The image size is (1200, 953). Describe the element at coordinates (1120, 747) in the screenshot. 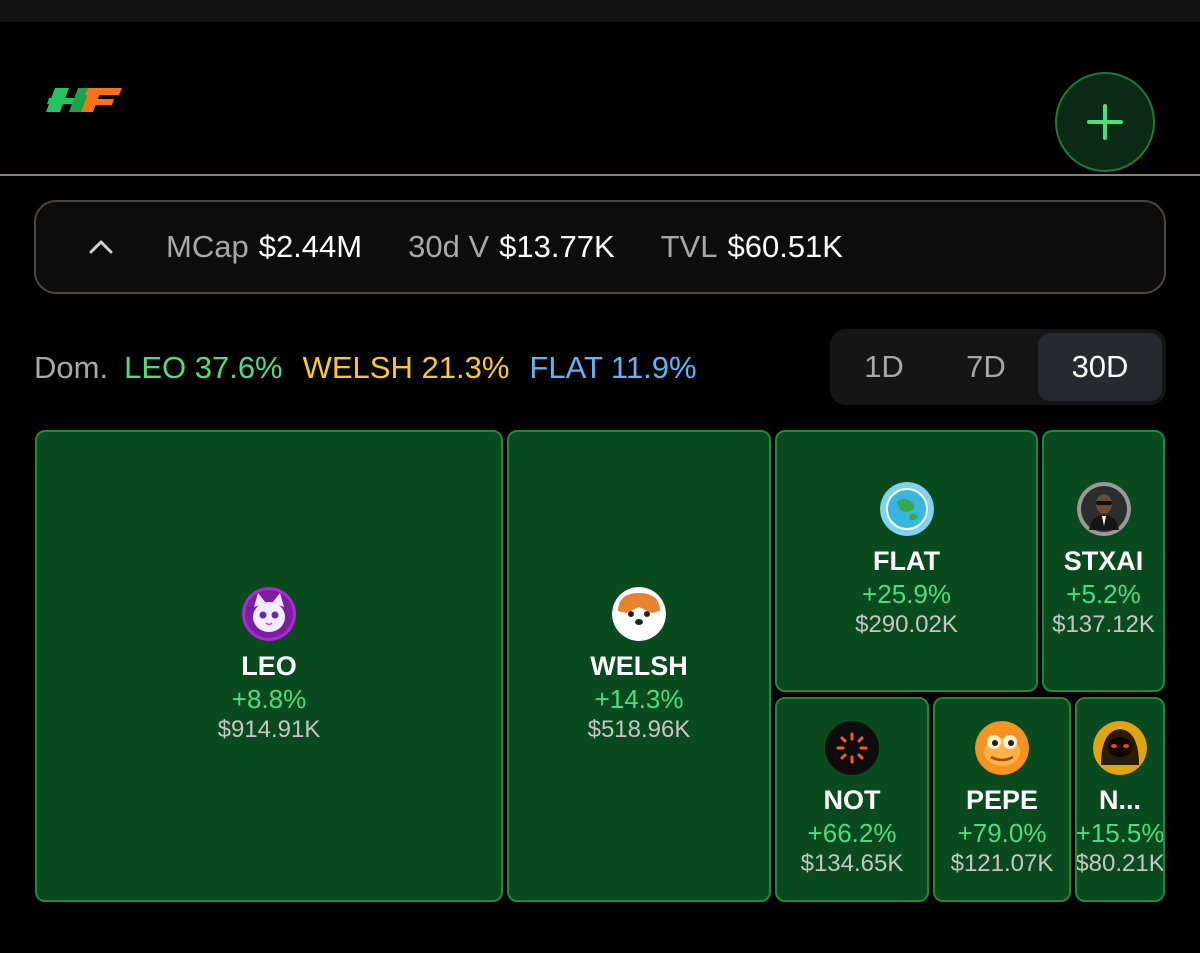

I see `hood-avatar-icon` at that location.